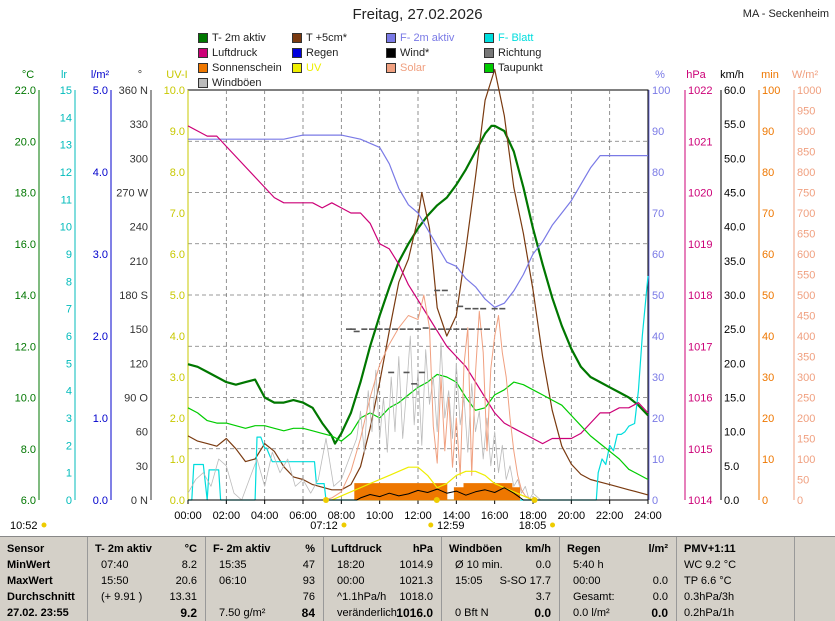 The height and width of the screenshot is (621, 835). What do you see at coordinates (584, 549) in the screenshot?
I see `table-header: Regen` at bounding box center [584, 549].